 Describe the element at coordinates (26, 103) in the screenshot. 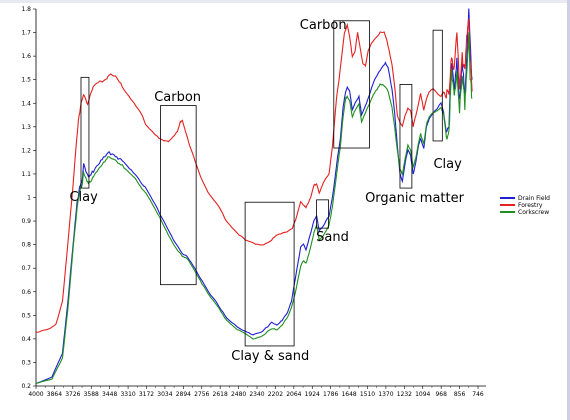

I see `y-tick-label: 1.4` at that location.